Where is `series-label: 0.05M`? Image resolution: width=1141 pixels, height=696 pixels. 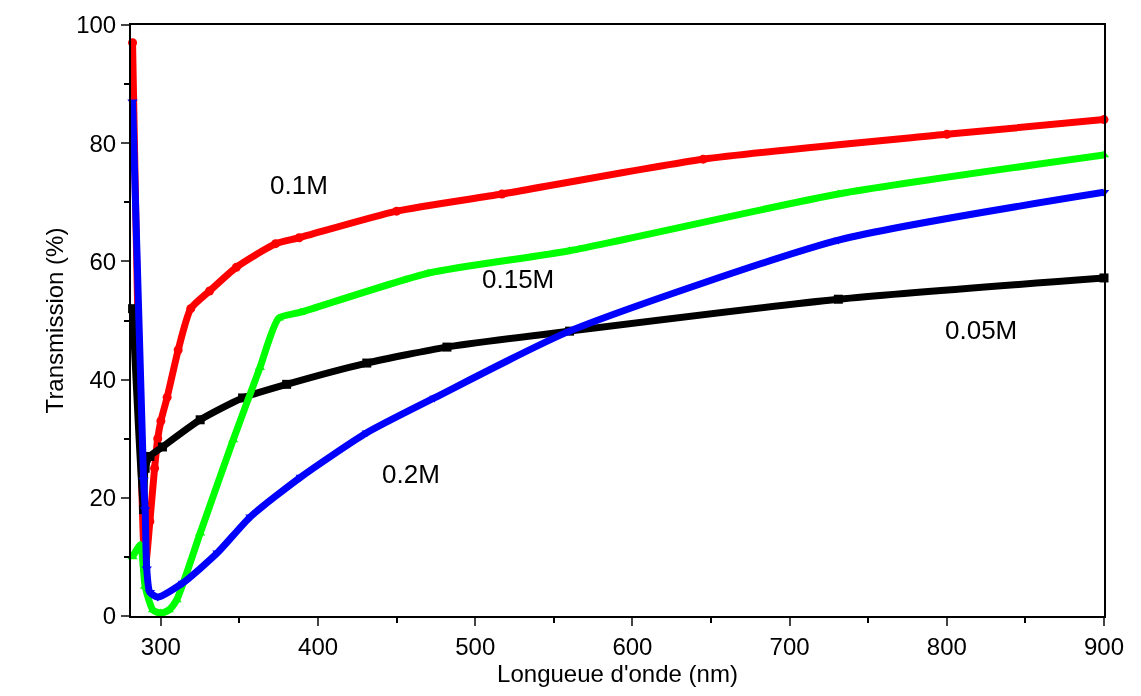 series-label: 0.05M is located at coordinates (981, 330).